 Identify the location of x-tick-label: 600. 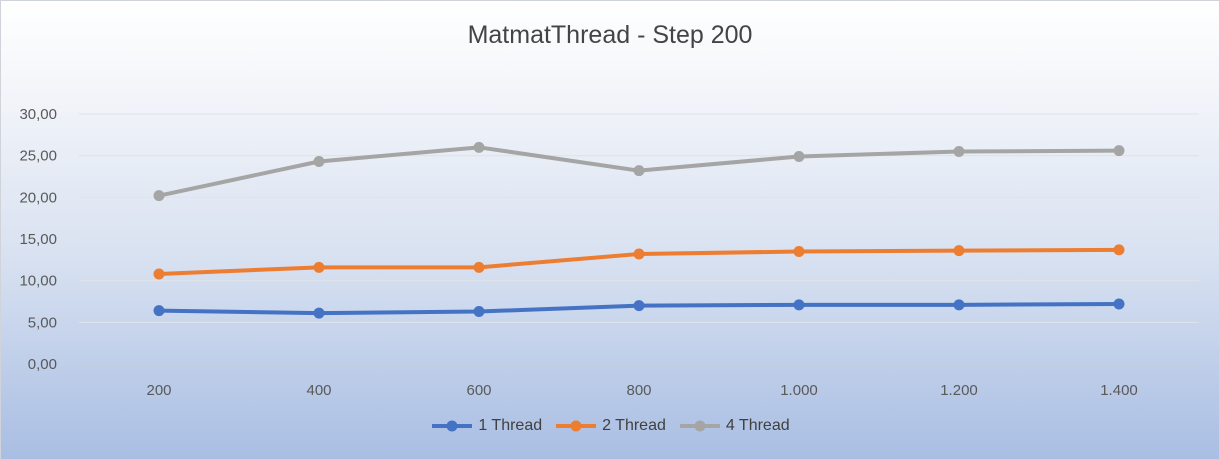
(478, 390).